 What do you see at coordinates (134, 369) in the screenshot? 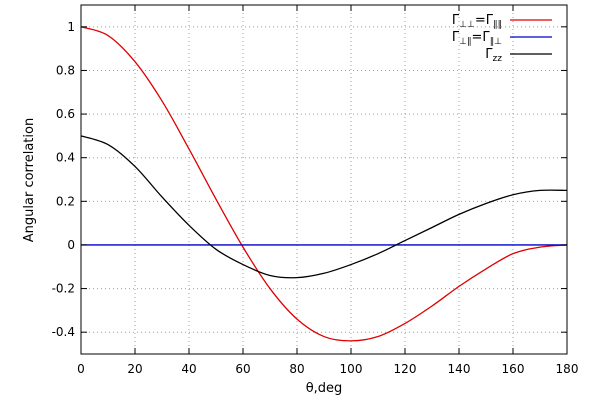
I see `x-tick-label: 20` at bounding box center [134, 369].